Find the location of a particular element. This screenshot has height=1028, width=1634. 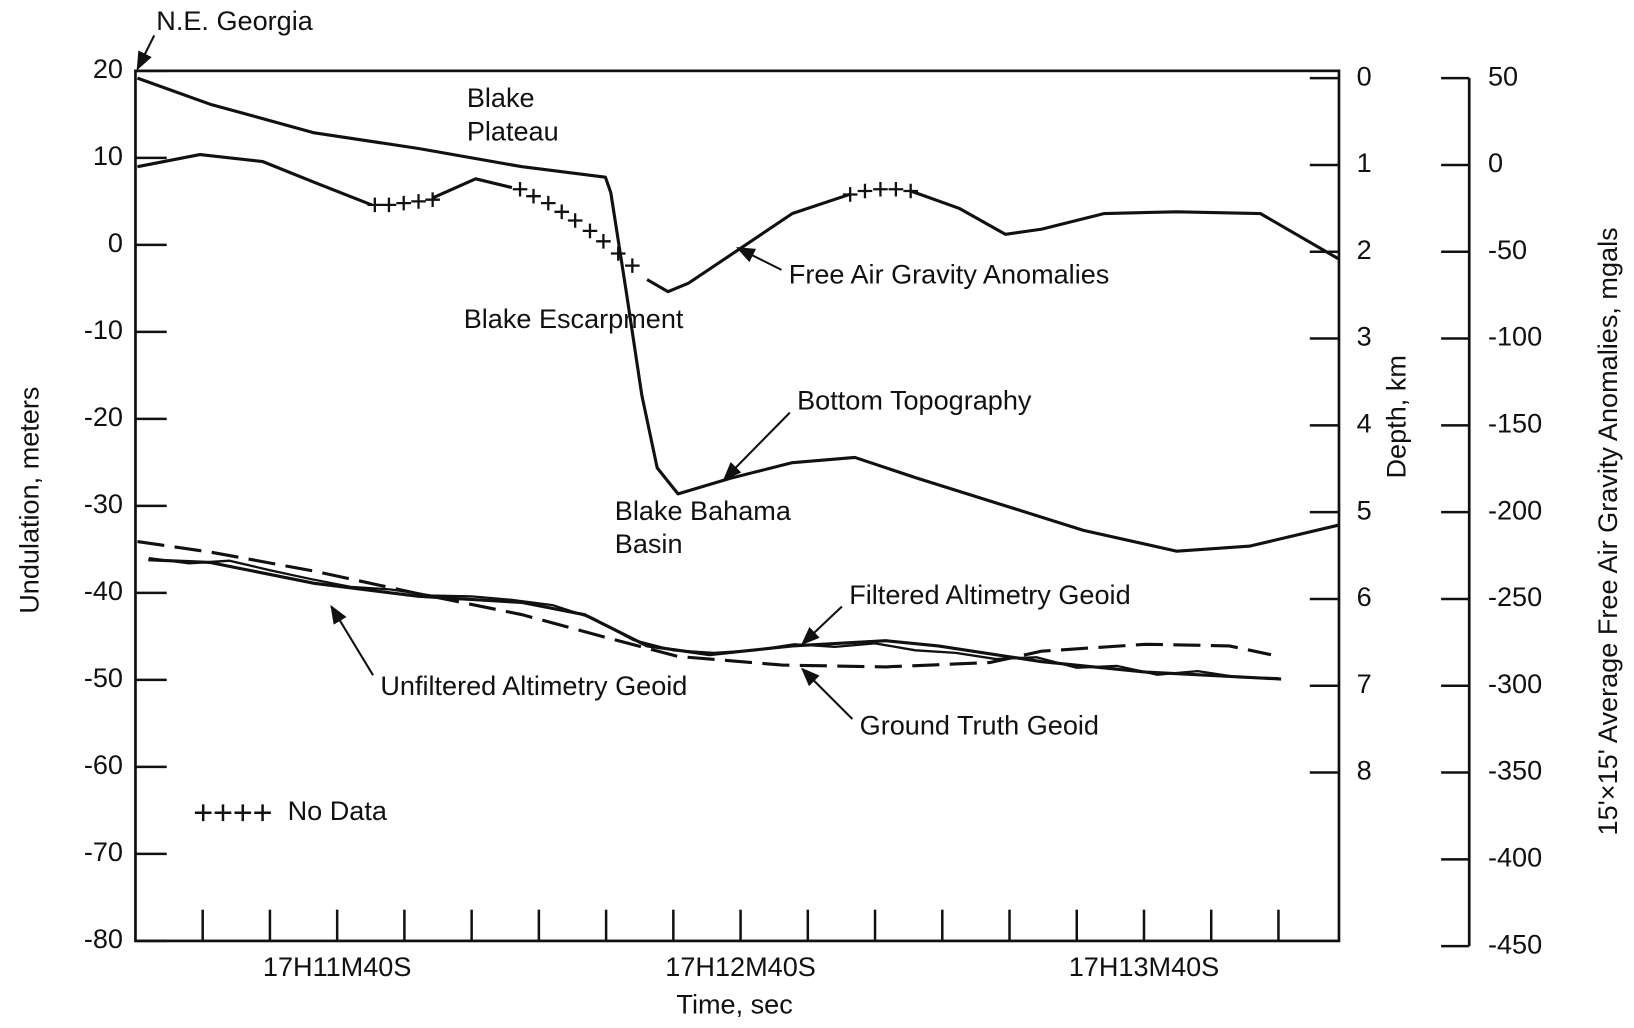

y2-tick-label: 0 is located at coordinates (1364, 75).